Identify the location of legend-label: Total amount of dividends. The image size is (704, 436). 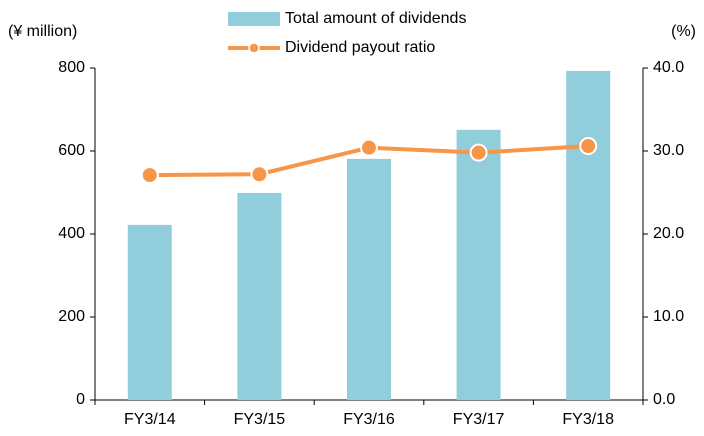
(375, 18).